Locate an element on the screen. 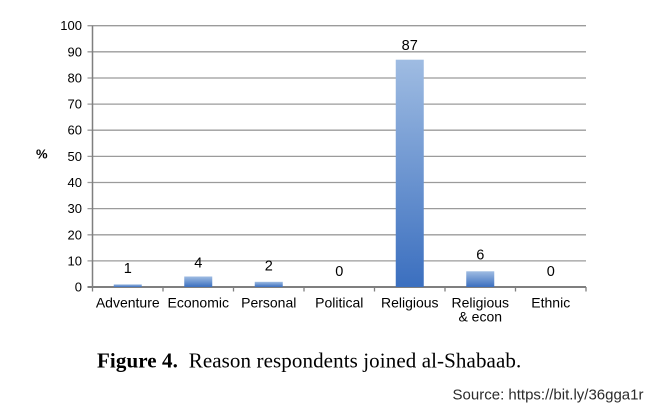 The height and width of the screenshot is (409, 648). svg-text: Personal is located at coordinates (268, 303).